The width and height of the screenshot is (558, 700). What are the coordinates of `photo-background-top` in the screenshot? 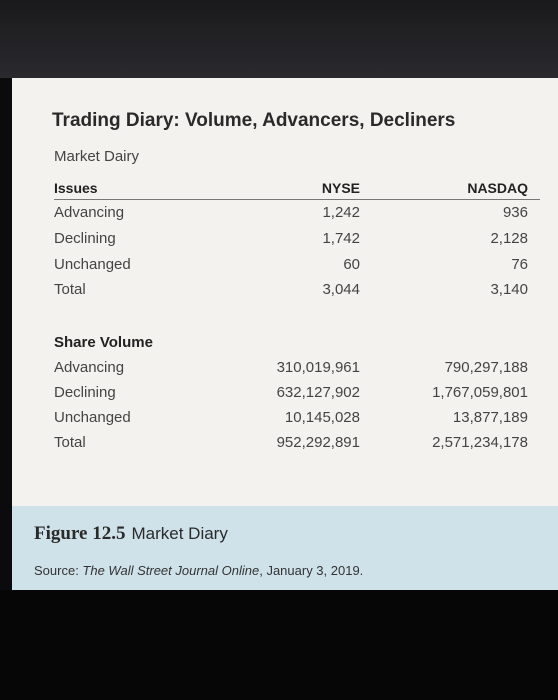 It's located at (279, 39).